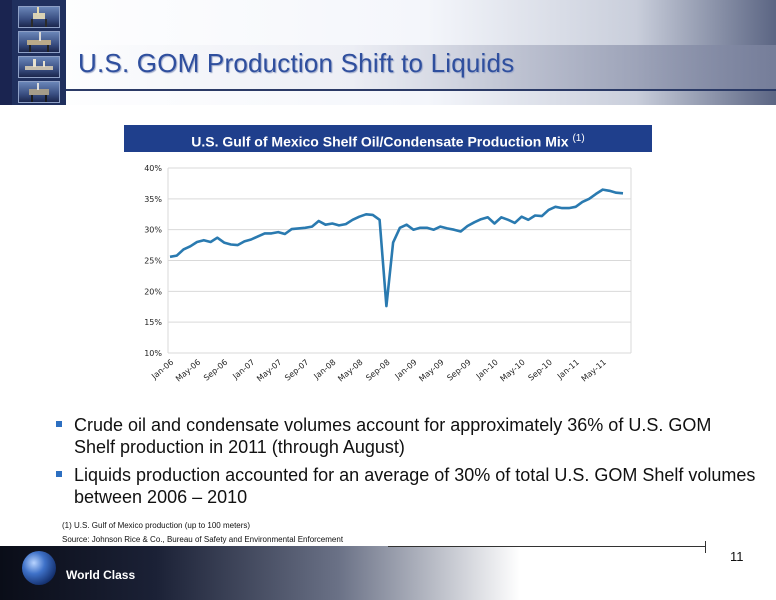  I want to click on y-tick-label: 15%, so click(153, 322).